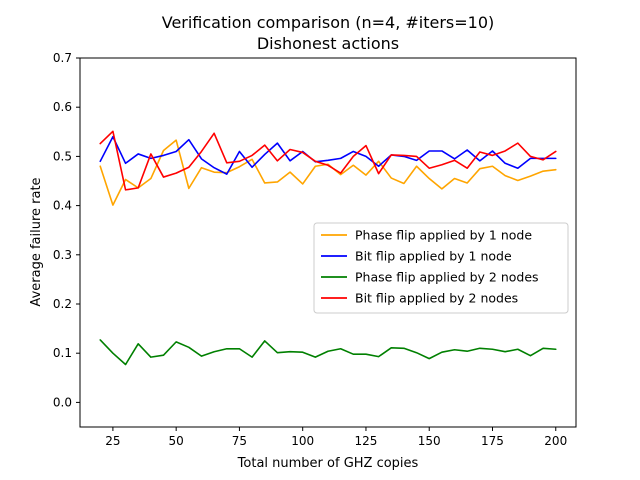 The height and width of the screenshot is (480, 640). Describe the element at coordinates (433, 256) in the screenshot. I see `legend-label: Bit flip applied by 1 node` at that location.